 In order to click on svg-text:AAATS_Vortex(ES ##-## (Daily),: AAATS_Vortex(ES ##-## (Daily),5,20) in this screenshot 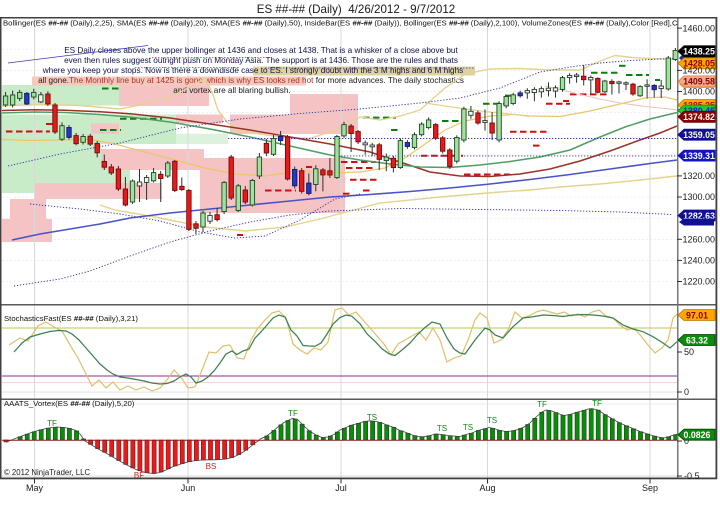, I will do `click(69, 403)`.